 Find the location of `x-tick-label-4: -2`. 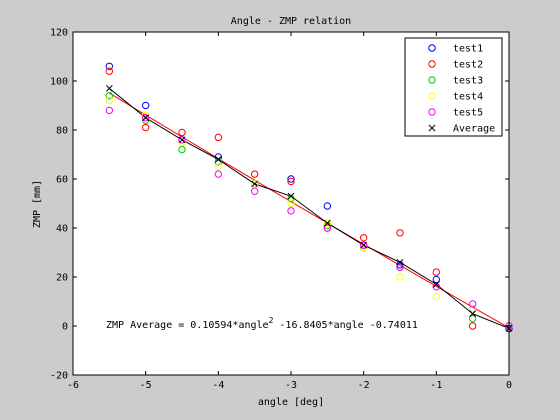

x-tick-label-4: -2 is located at coordinates (364, 385).